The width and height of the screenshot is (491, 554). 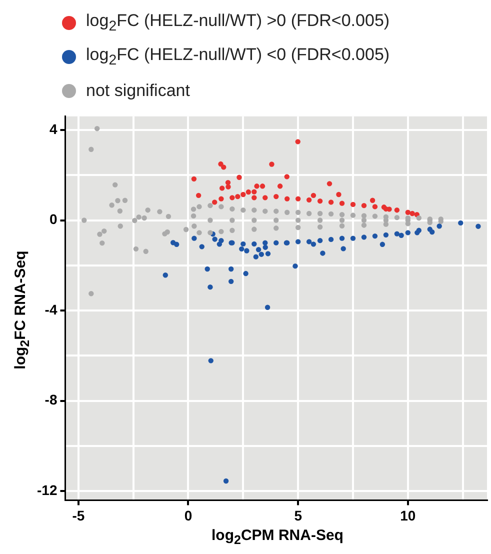 What do you see at coordinates (51, 309) in the screenshot?
I see `y-tick-label: -4` at bounding box center [51, 309].